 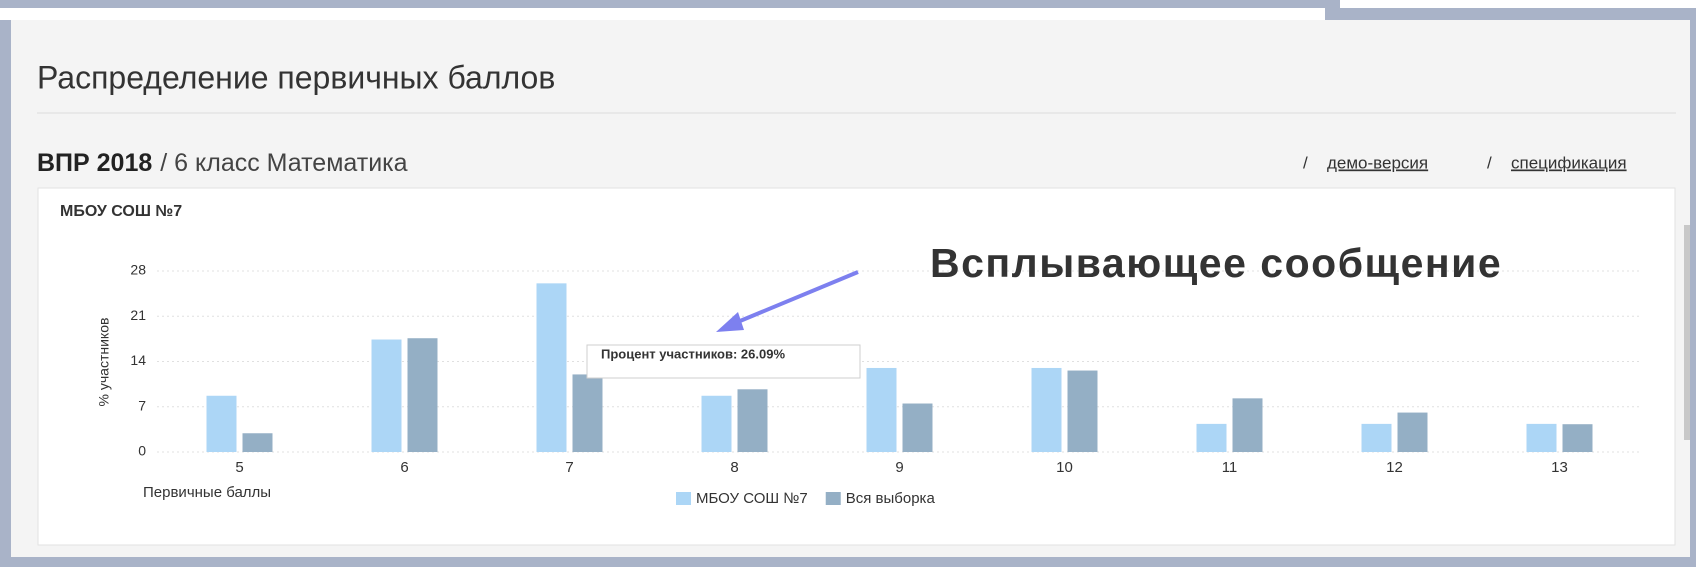 What do you see at coordinates (1064, 467) in the screenshot?
I see `x-tick-label: 10` at bounding box center [1064, 467].